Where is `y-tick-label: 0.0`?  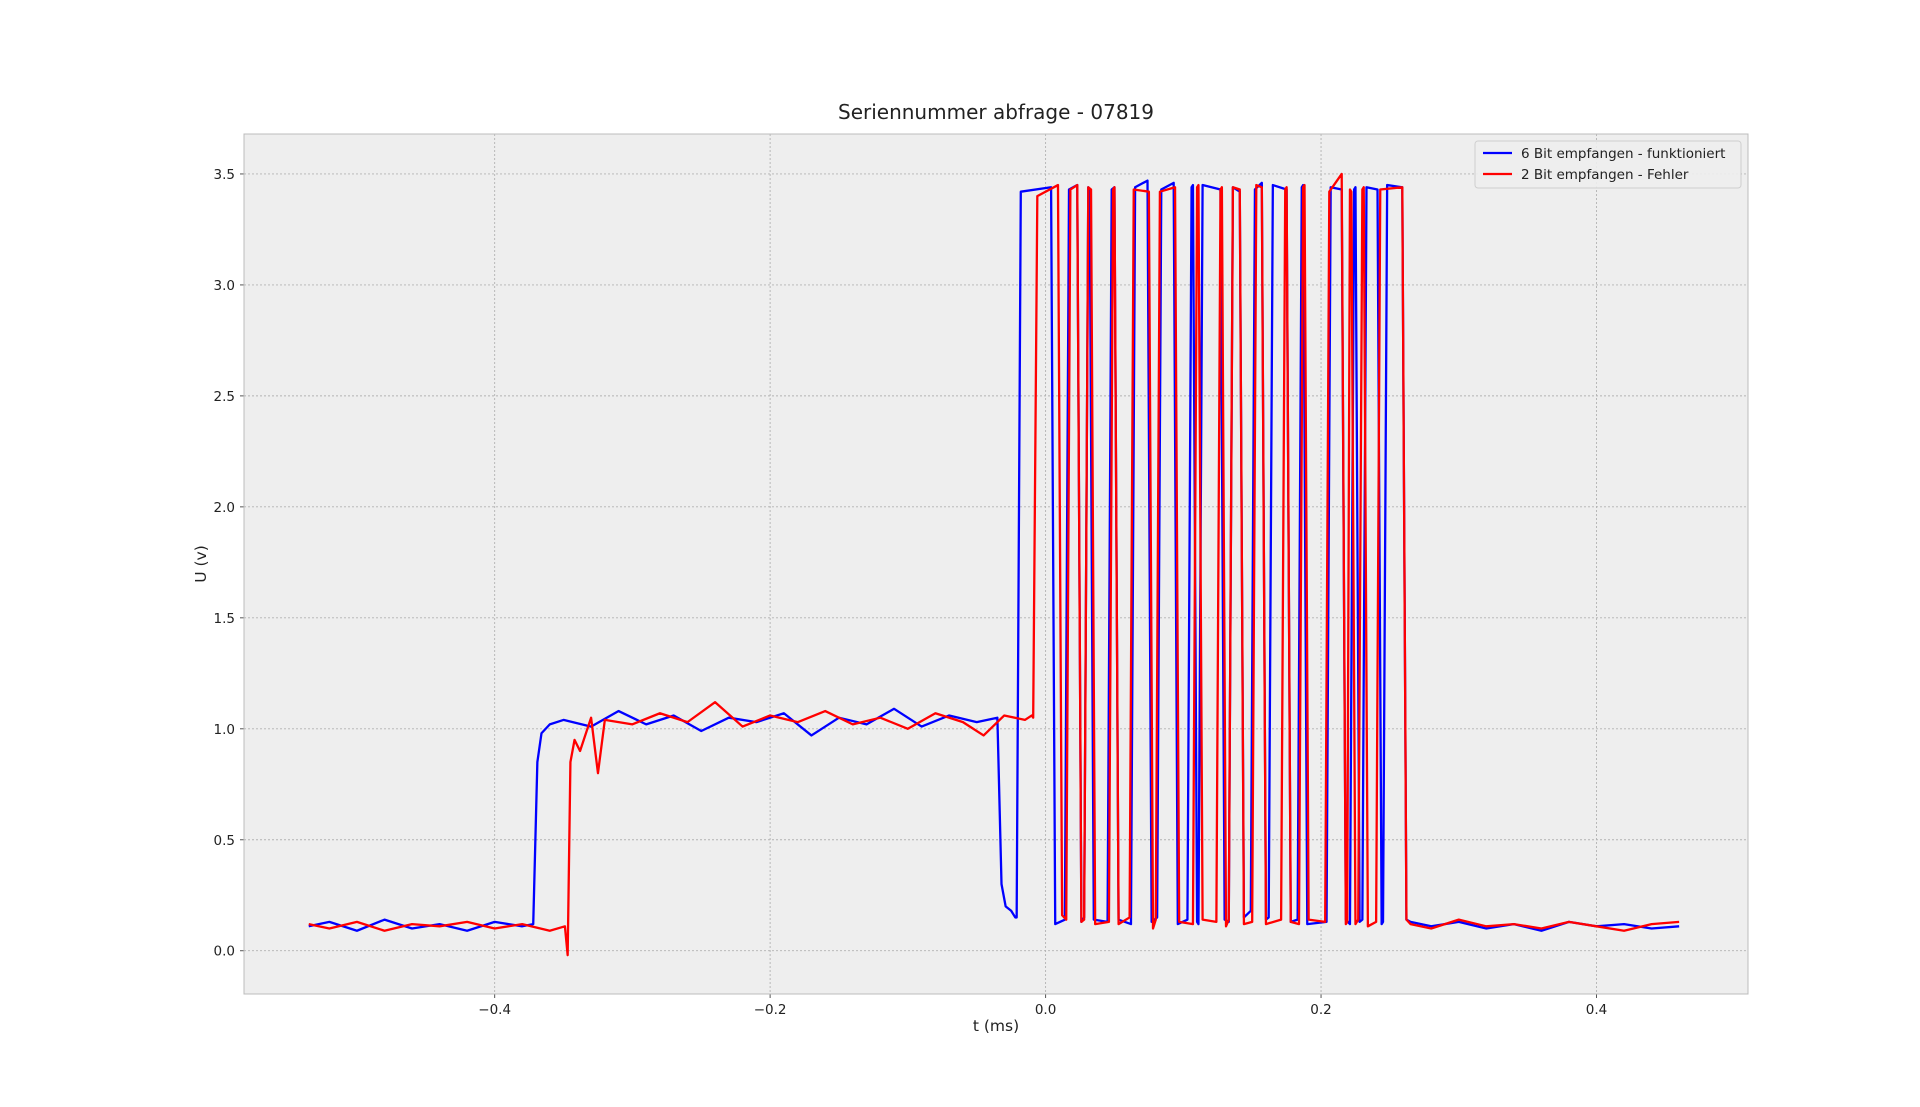 y-tick-label: 0.0 is located at coordinates (224, 952).